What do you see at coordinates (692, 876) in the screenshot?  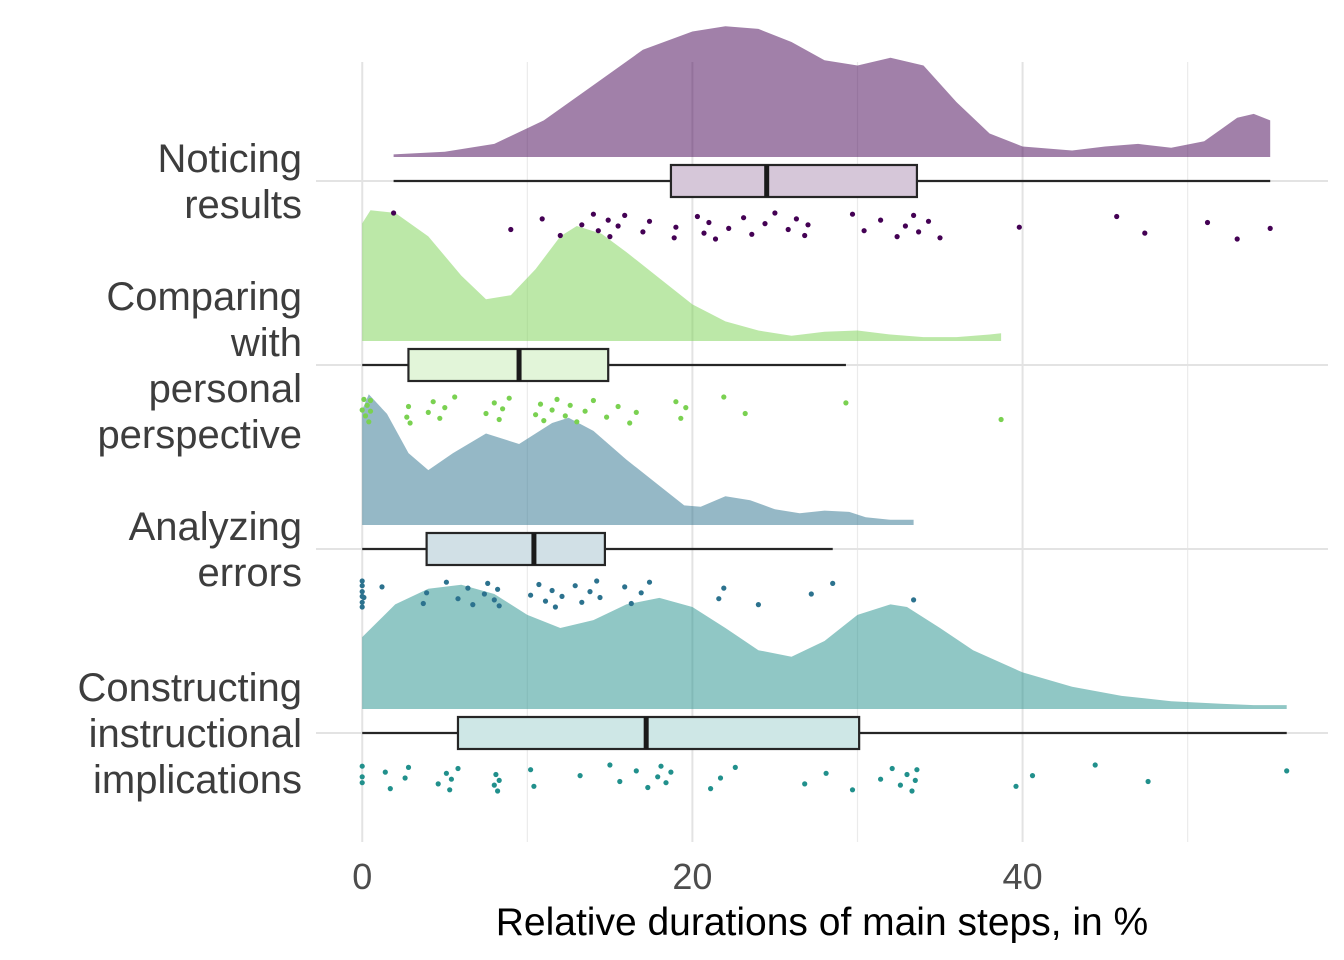 I see `x-tick-20: 20` at bounding box center [692, 876].